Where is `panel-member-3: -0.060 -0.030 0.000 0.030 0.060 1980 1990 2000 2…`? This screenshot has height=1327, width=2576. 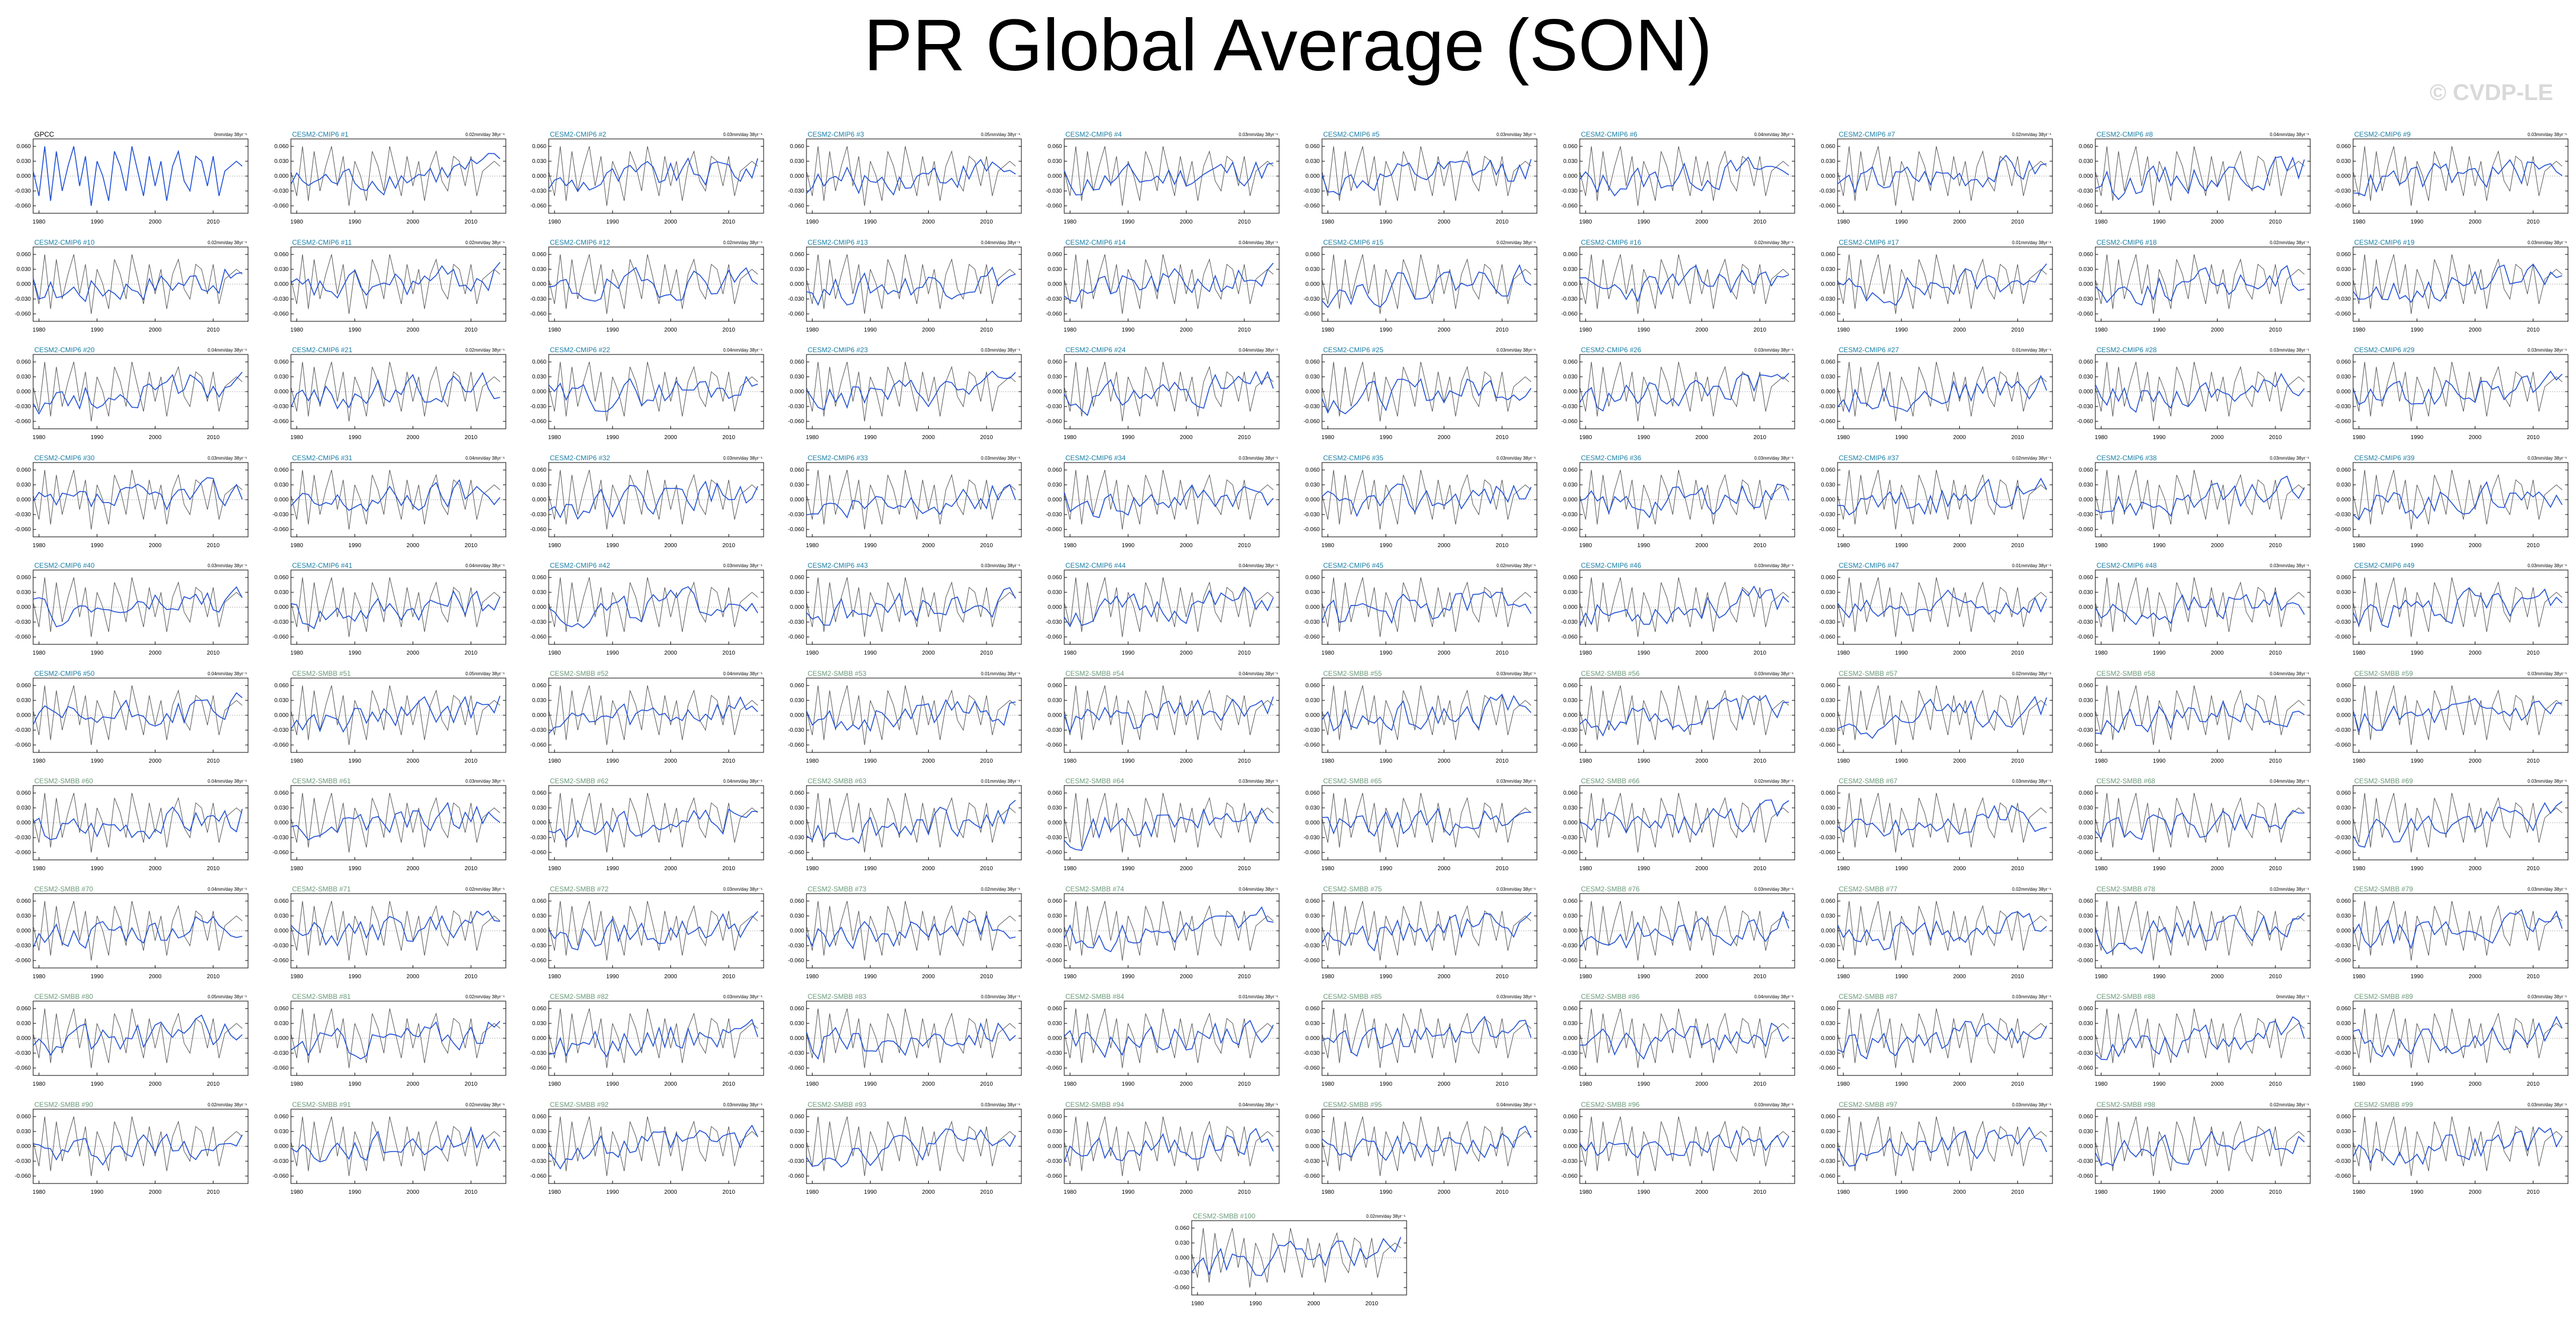
panel-member-3: -0.060 -0.030 0.000 0.030 0.060 1980 1990 2000 2… is located at coordinates (905, 177).